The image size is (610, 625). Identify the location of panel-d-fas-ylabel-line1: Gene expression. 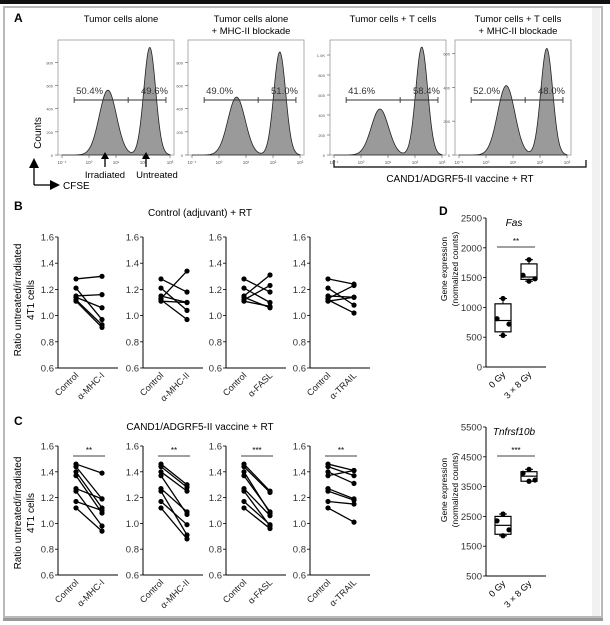
(444, 269).